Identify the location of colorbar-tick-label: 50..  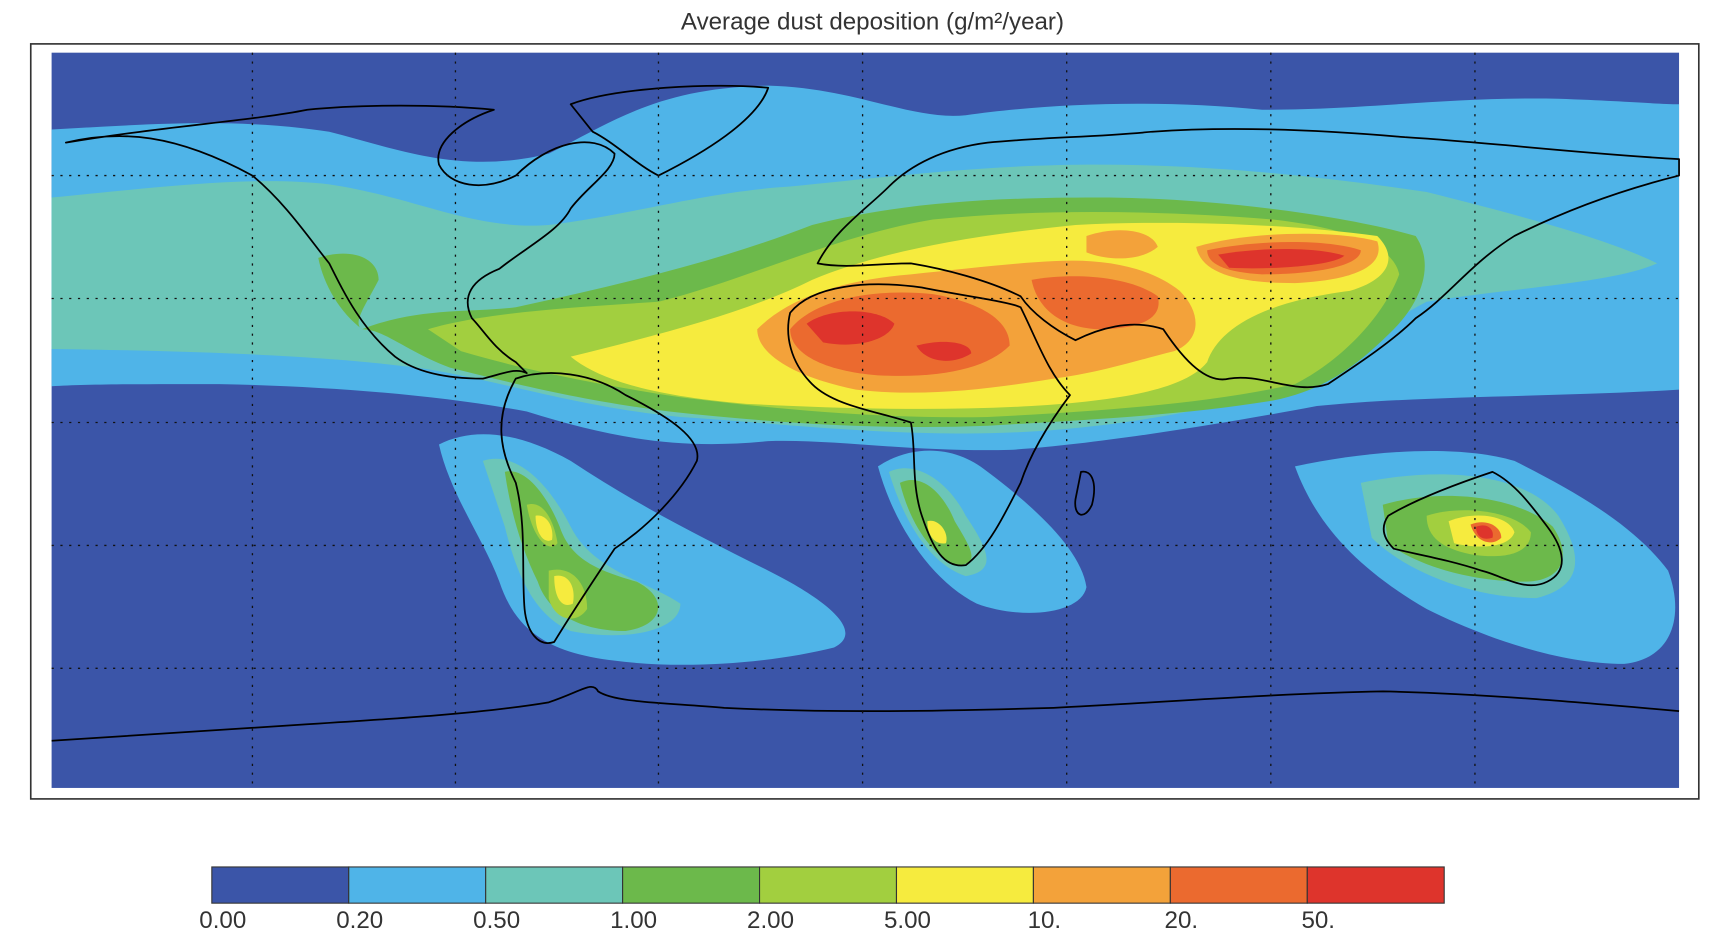
(1318, 920).